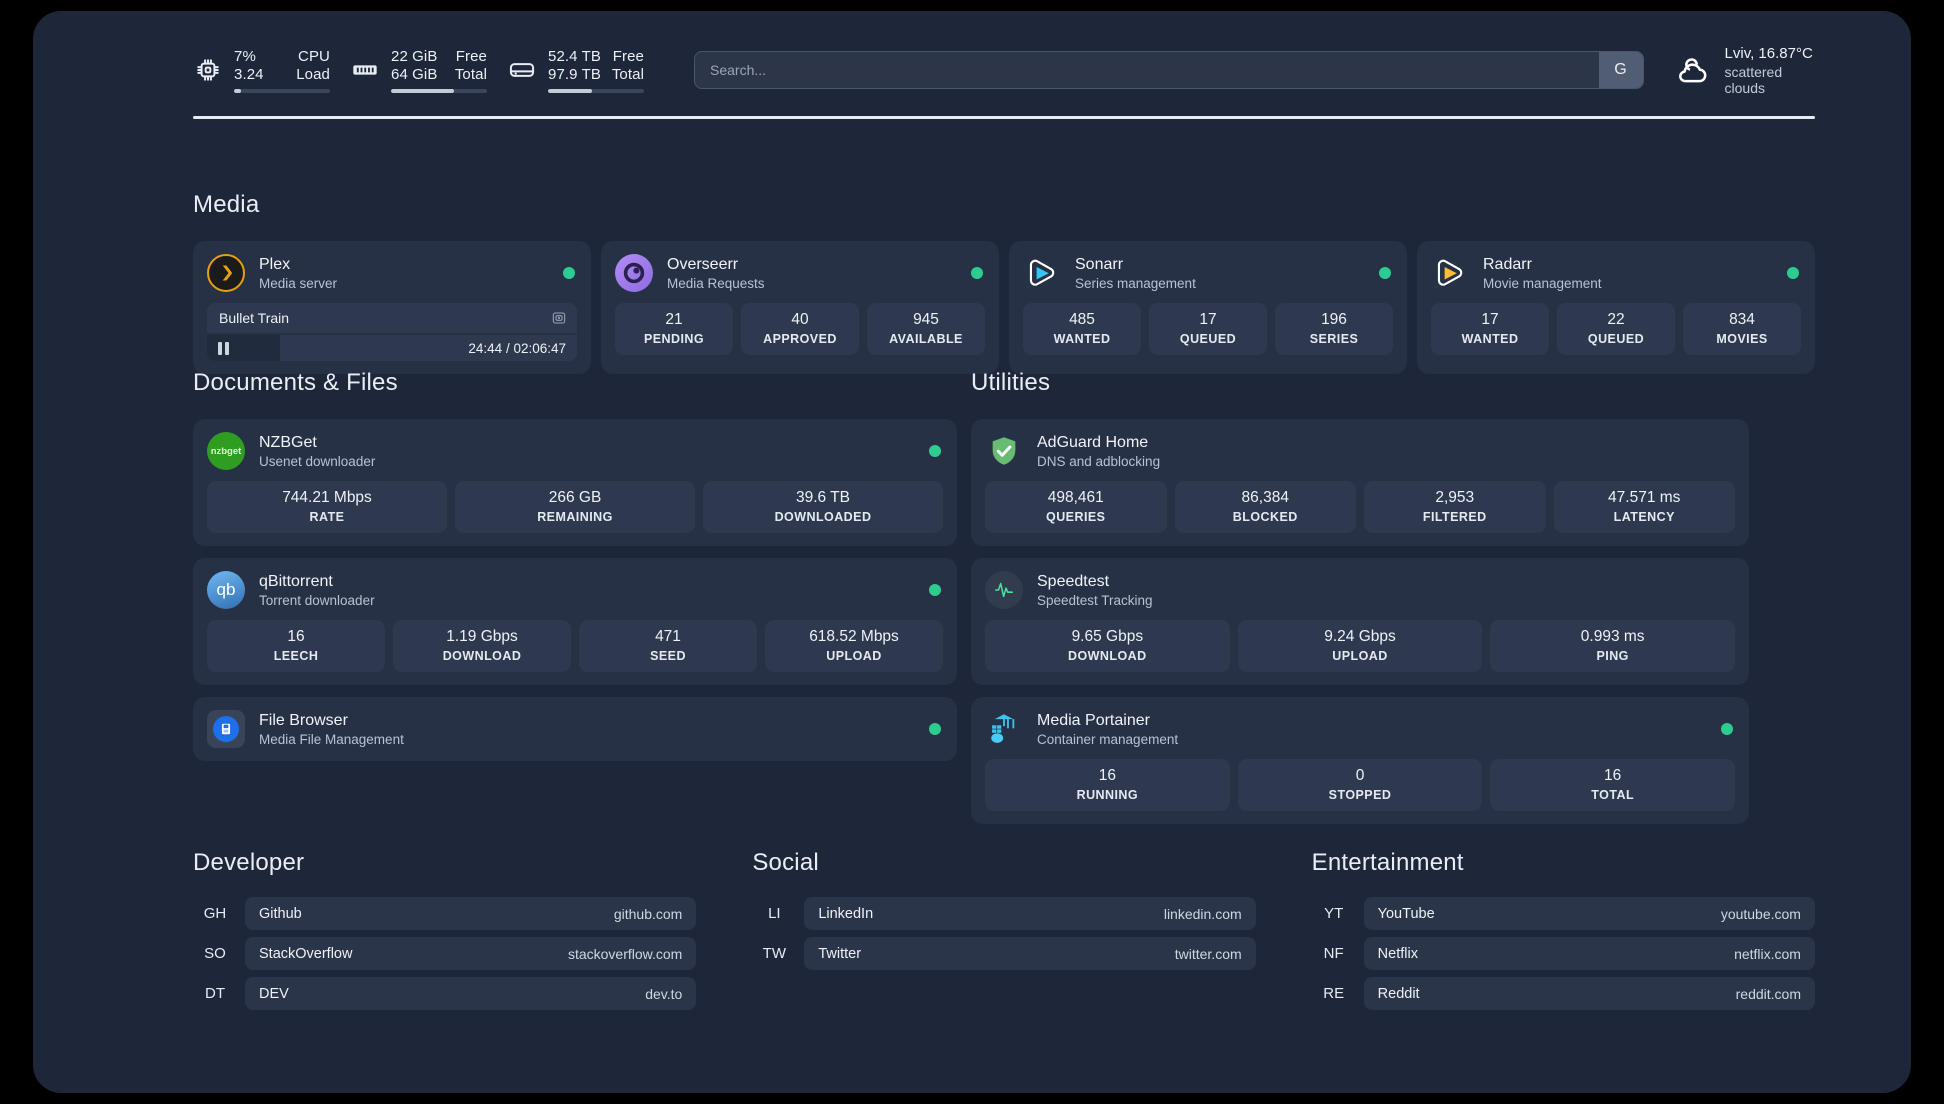 This screenshot has height=1104, width=1944. What do you see at coordinates (1334, 329) in the screenshot?
I see `stat-tile: 196 SERIES` at bounding box center [1334, 329].